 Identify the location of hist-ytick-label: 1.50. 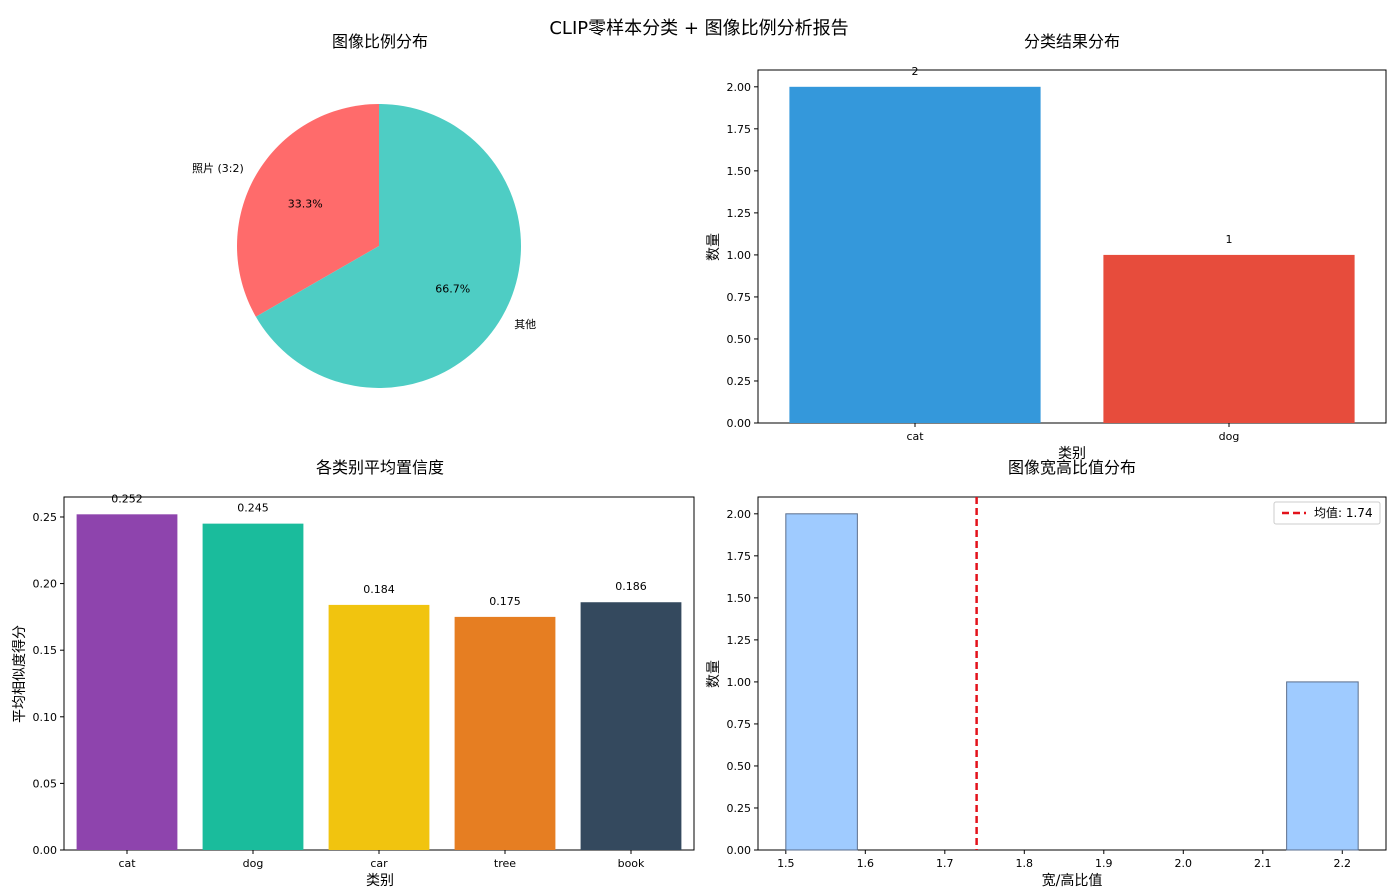
(739, 598).